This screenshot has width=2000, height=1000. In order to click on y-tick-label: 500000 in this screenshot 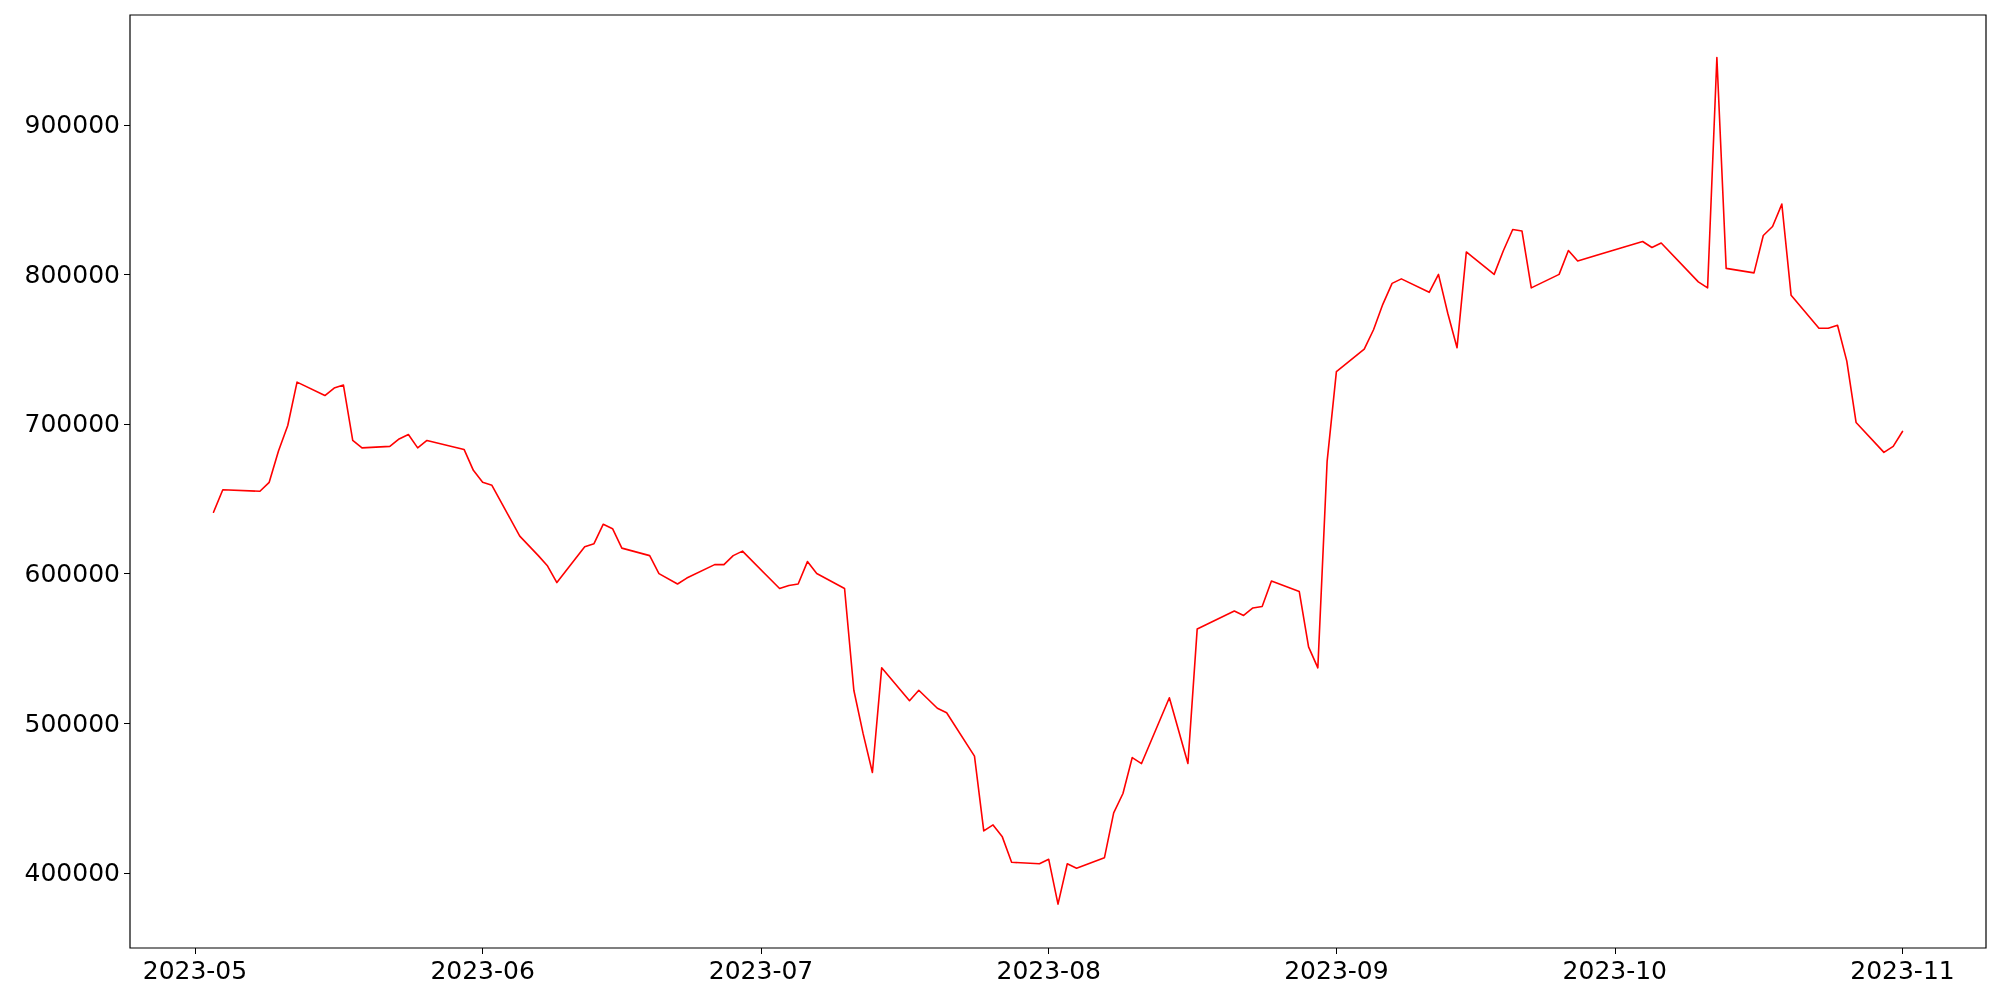, I will do `click(72, 723)`.